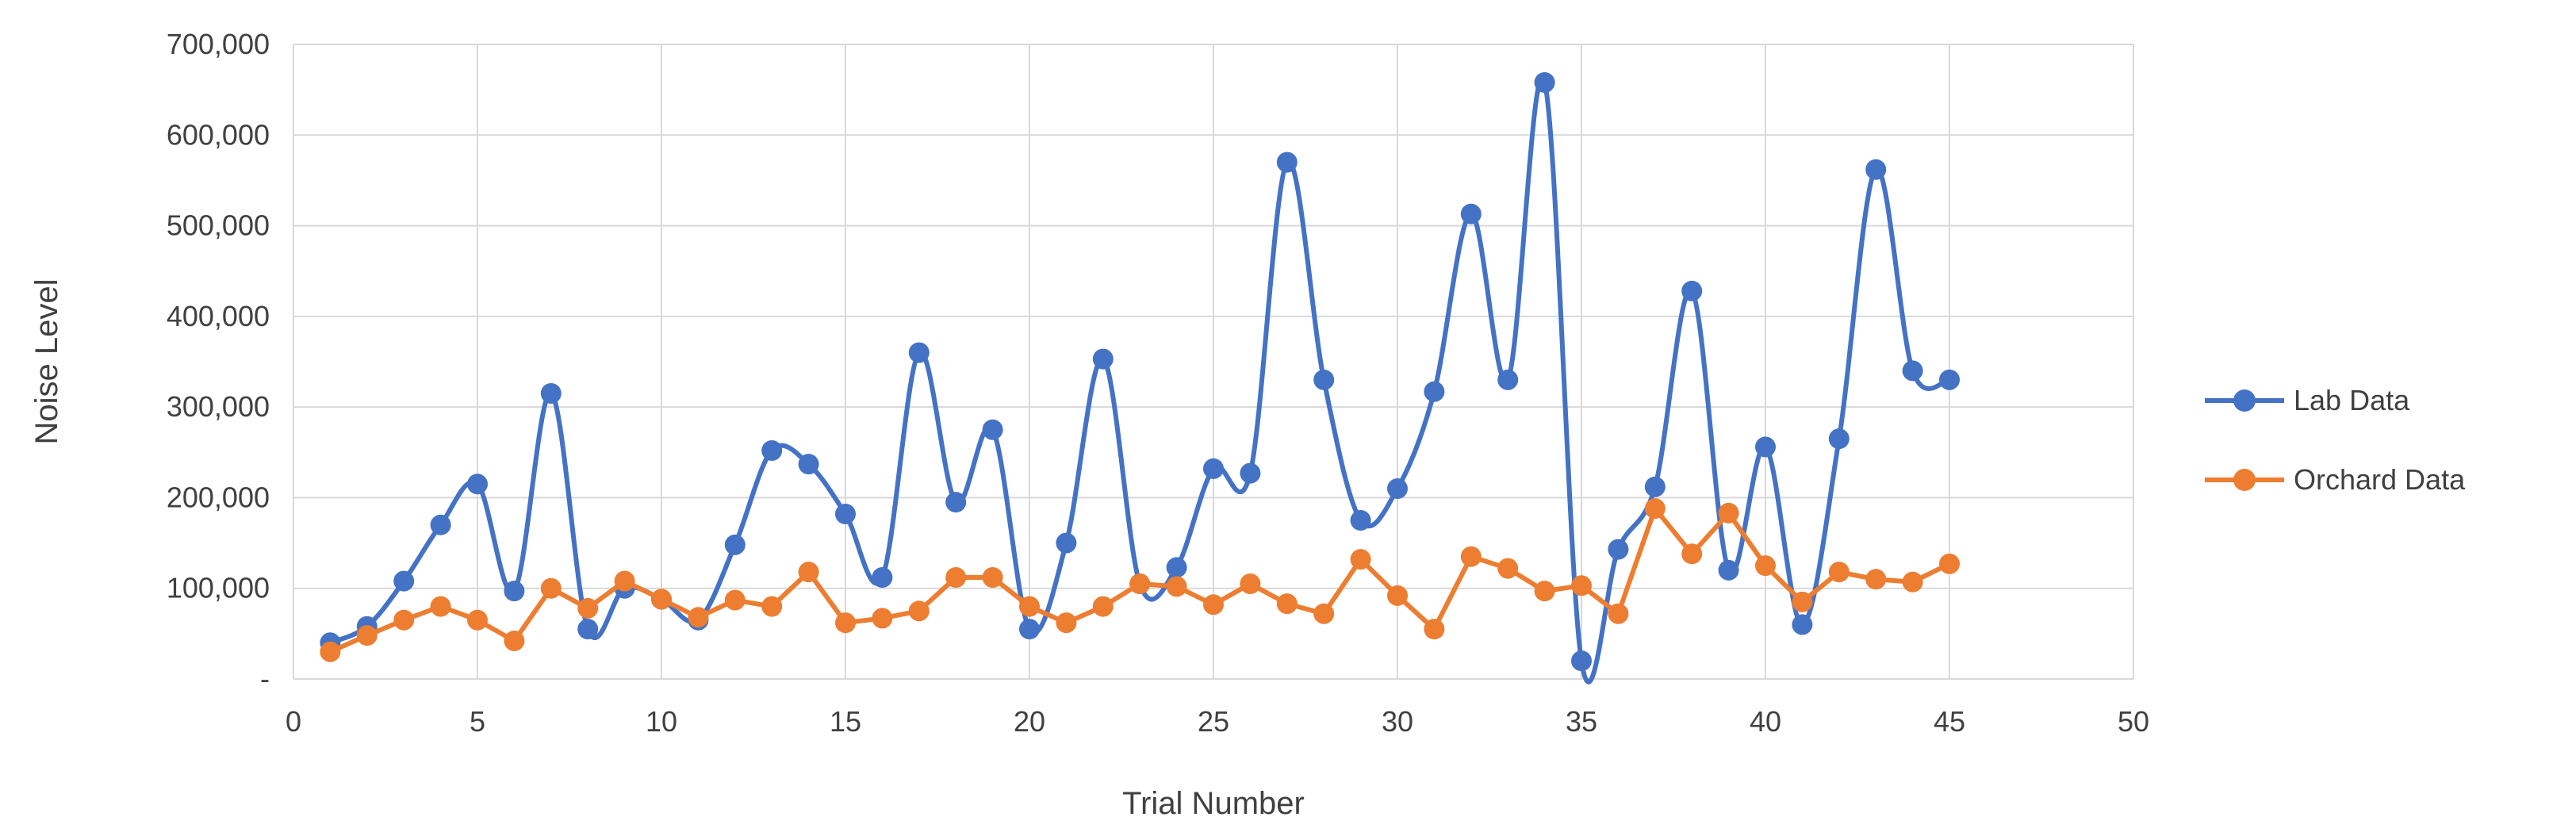 The height and width of the screenshot is (840, 2576). Describe the element at coordinates (218, 225) in the screenshot. I see `y-tick-label: 500,000` at that location.